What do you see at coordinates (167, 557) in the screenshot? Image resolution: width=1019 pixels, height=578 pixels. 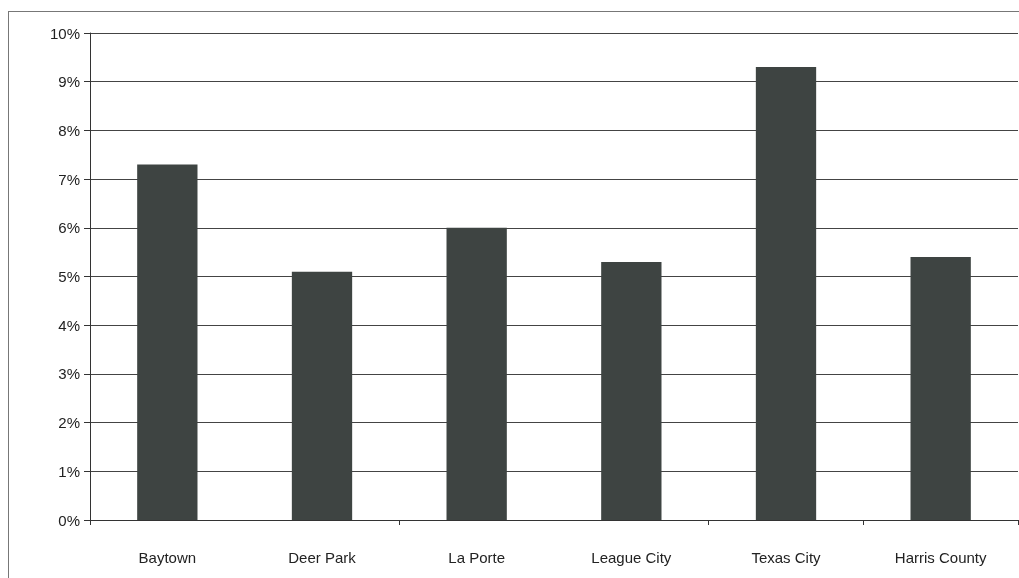 I see `x-tick-label: Baytown` at bounding box center [167, 557].